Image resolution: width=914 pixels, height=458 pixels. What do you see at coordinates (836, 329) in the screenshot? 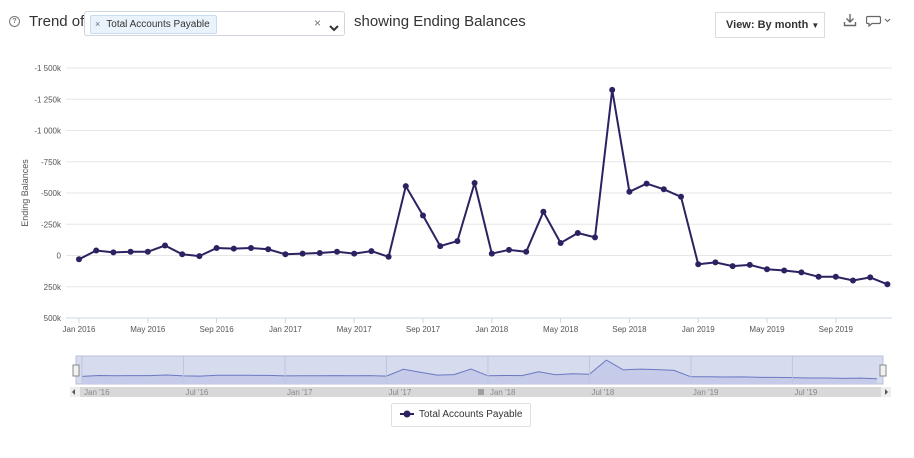
I see `x-tick-label: Sep 2019` at bounding box center [836, 329].